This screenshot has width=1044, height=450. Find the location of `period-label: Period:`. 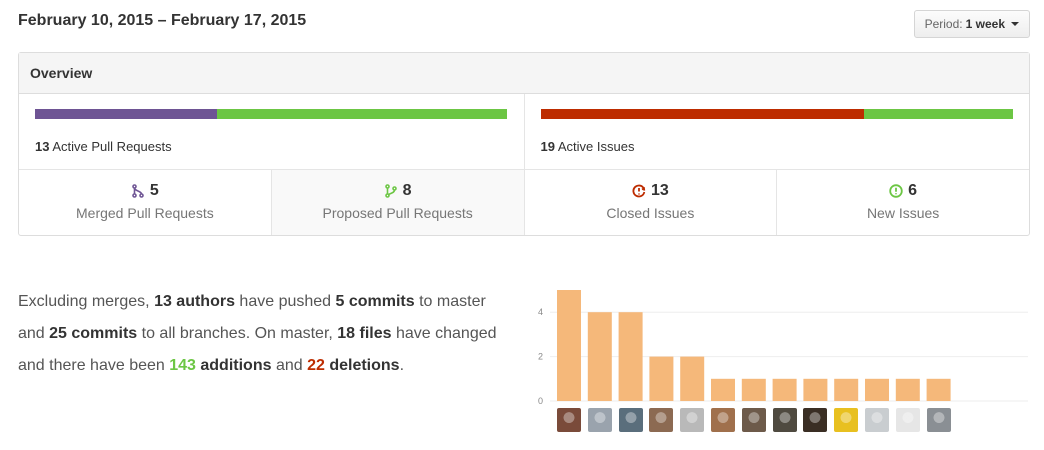

period-label: Period: is located at coordinates (943, 24).